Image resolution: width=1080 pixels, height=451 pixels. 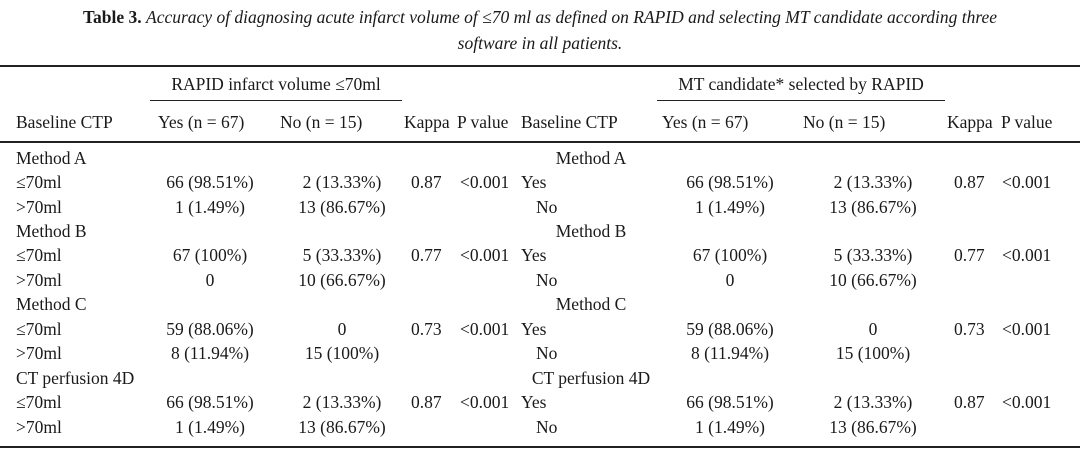 I want to click on right-yes-value: 0, so click(x=730, y=280).